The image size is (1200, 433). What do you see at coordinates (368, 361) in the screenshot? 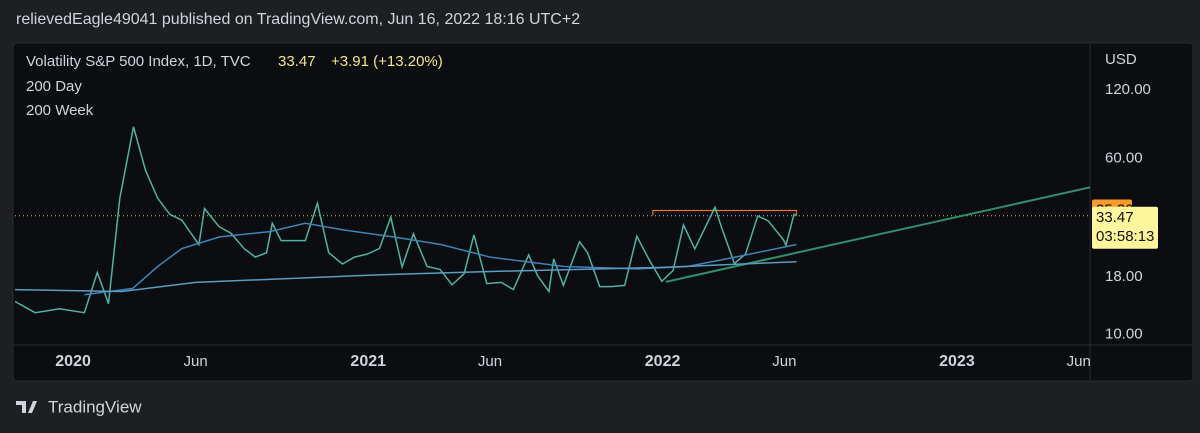
I see `x-tick-label: 2021` at bounding box center [368, 361].